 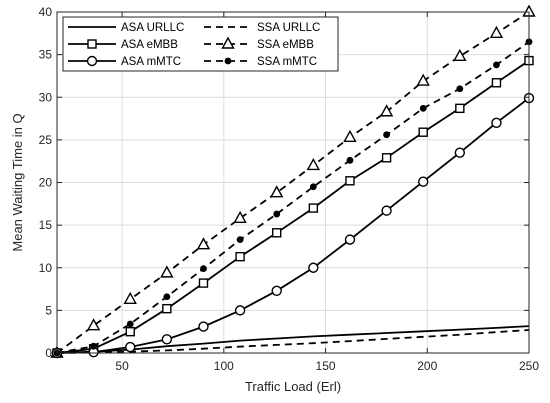 I want to click on y-tick-label: 15, so click(x=46, y=225).